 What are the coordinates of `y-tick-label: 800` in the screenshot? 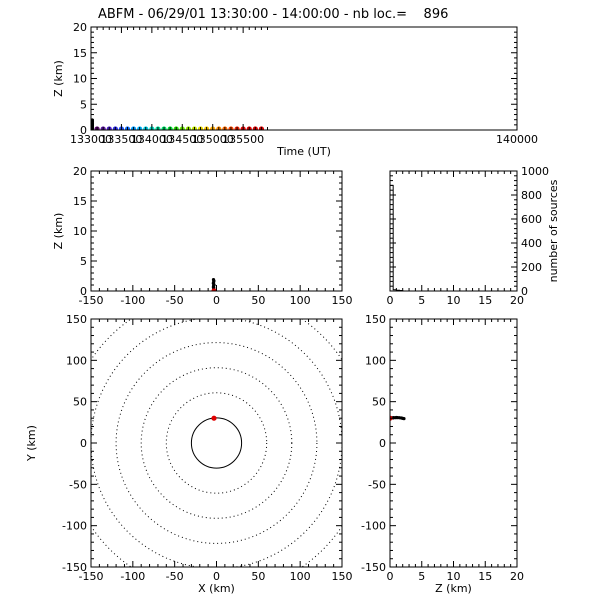 It's located at (531, 195).